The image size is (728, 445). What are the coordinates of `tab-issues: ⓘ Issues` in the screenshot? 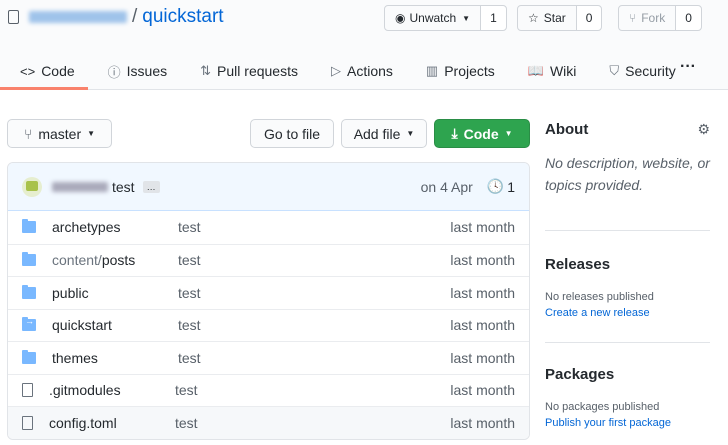 It's located at (137, 71).